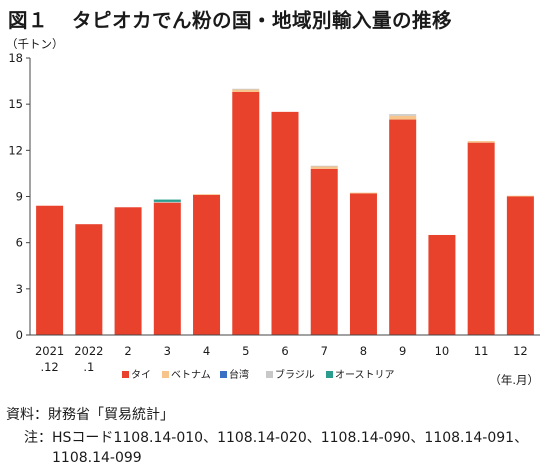  I want to click on legend-label-1: ベトナム, so click(191, 375).